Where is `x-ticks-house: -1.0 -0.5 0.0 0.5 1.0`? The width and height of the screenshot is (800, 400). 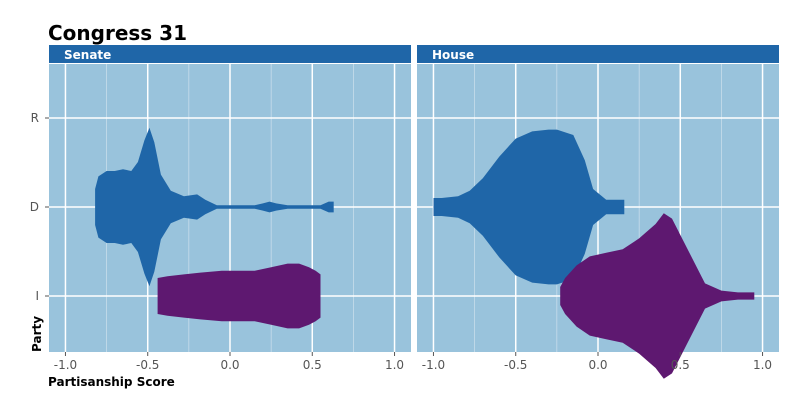
x-ticks-house: -1.0 -0.5 0.0 0.5 1.0 is located at coordinates (597, 362).